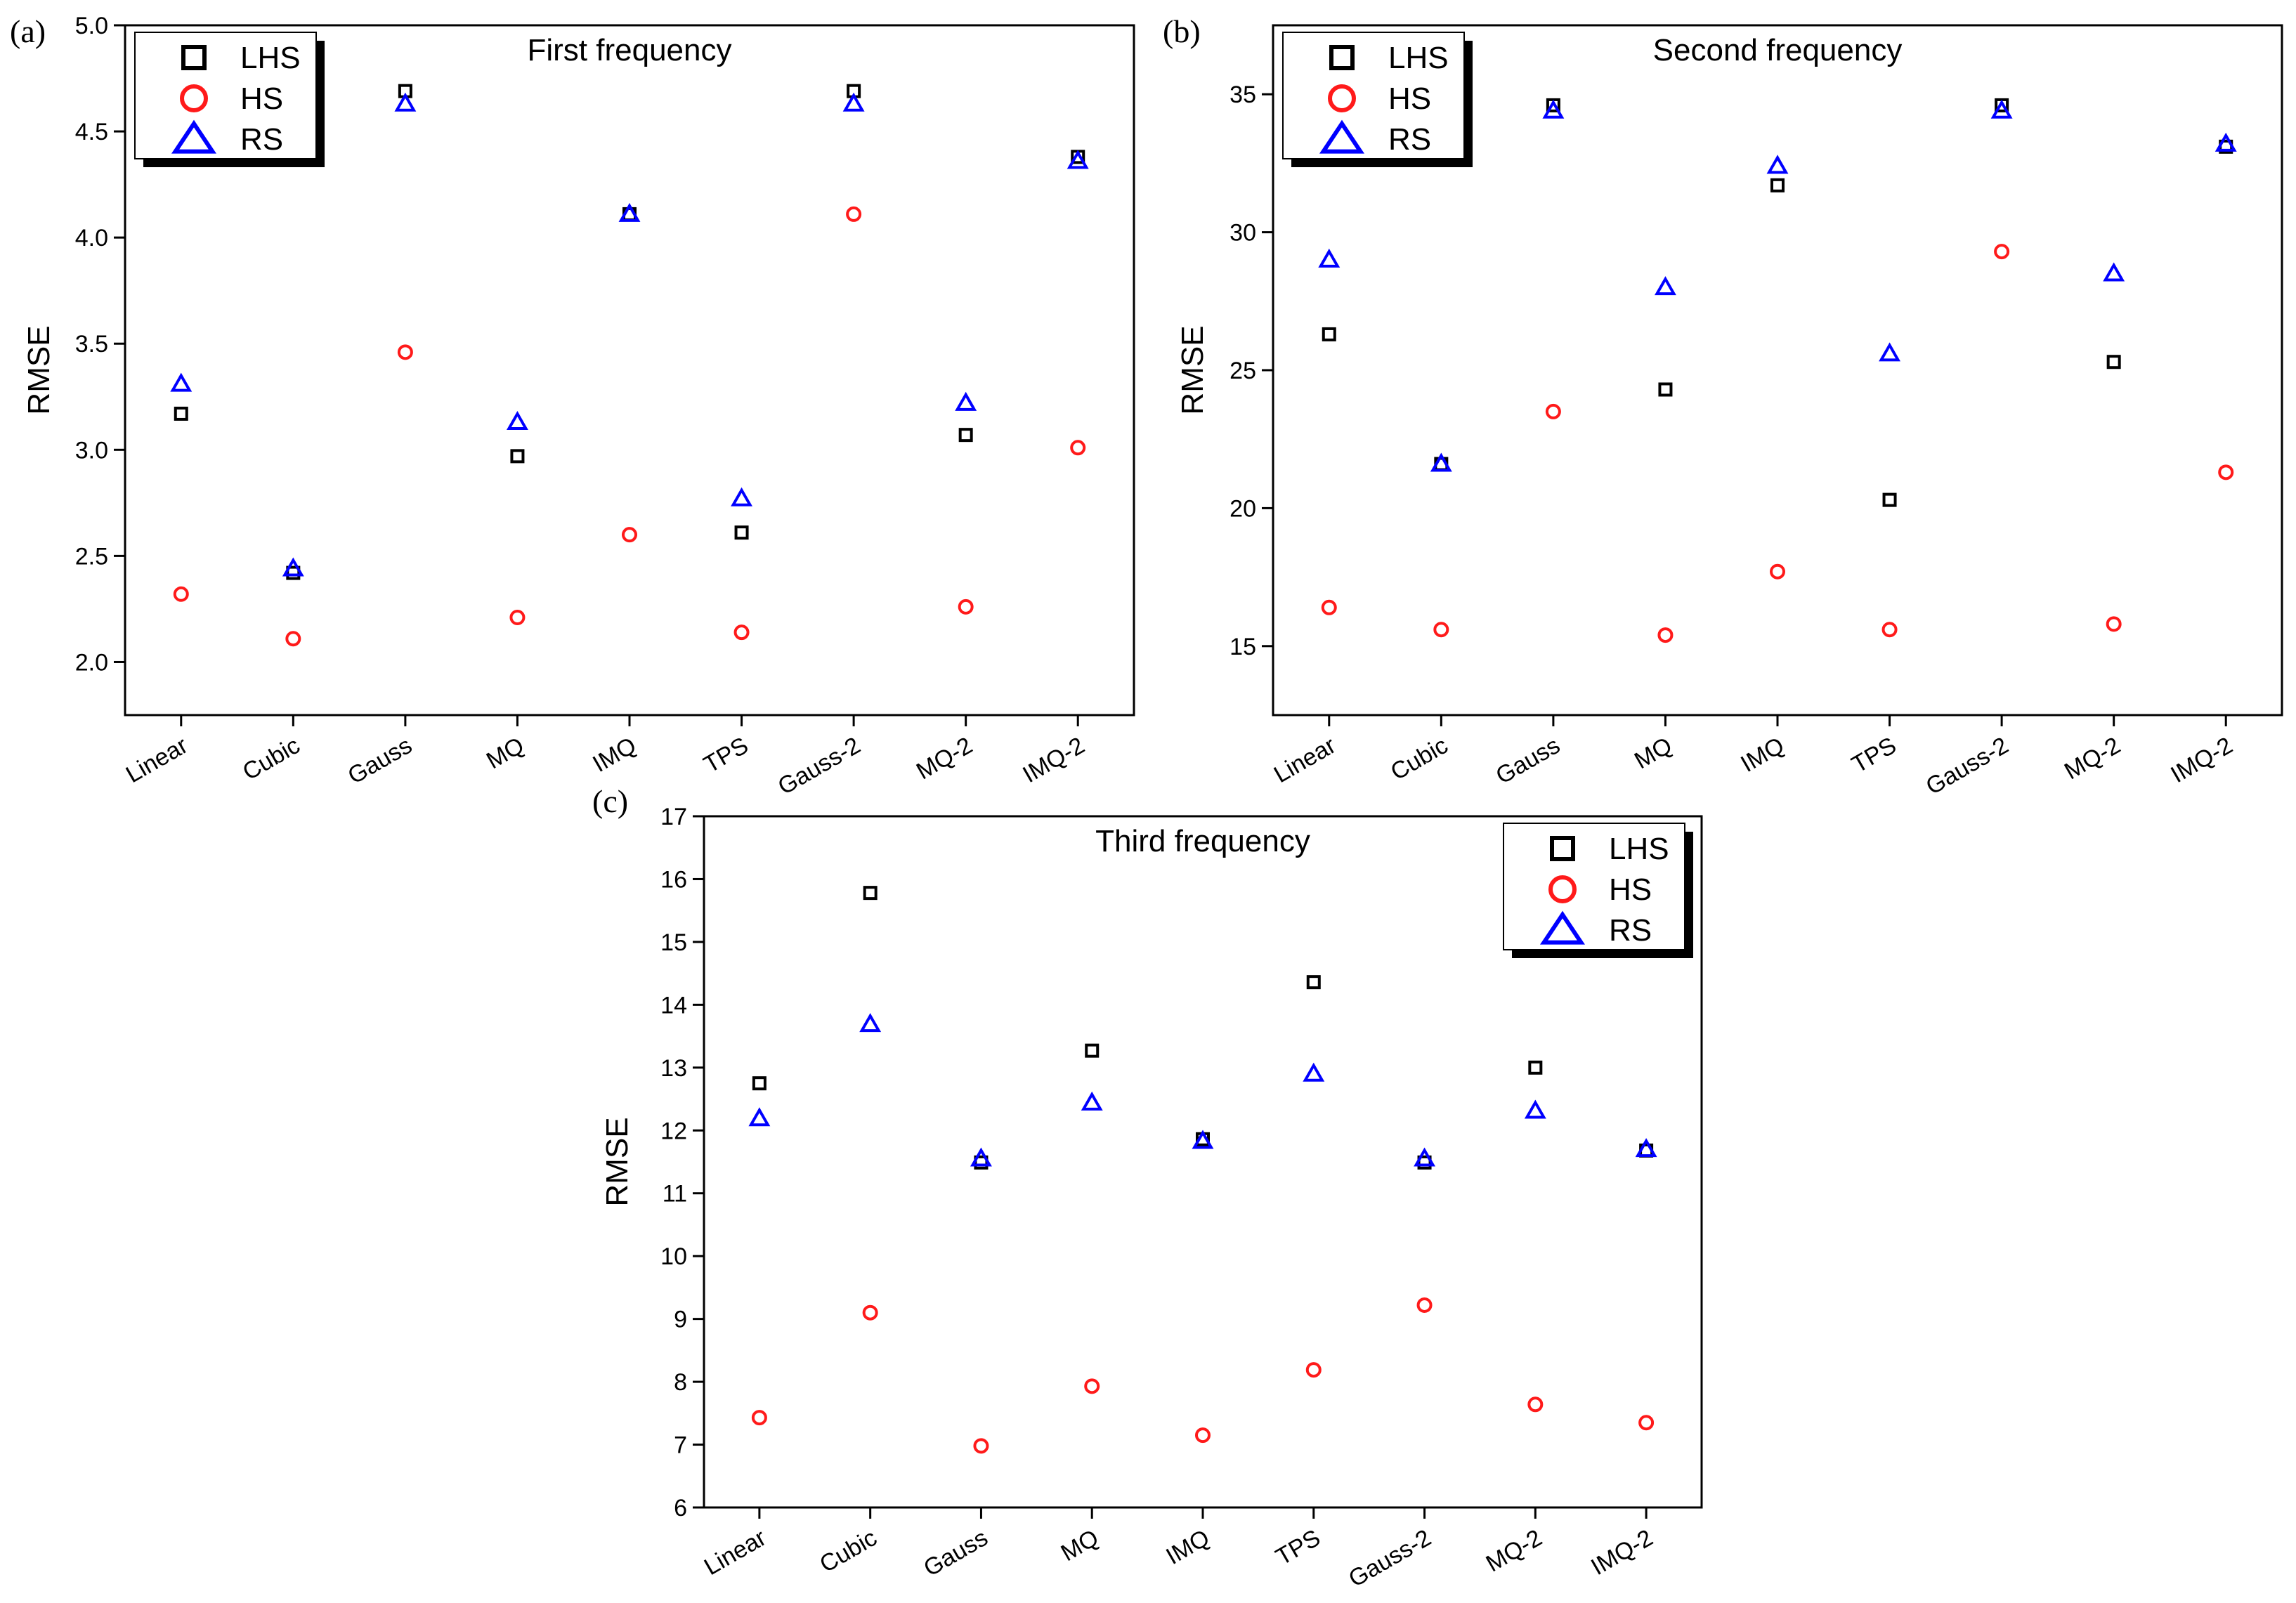 This screenshot has height=1603, width=2296. Describe the element at coordinates (1409, 139) in the screenshot. I see `legend-label-rs: RS` at that location.